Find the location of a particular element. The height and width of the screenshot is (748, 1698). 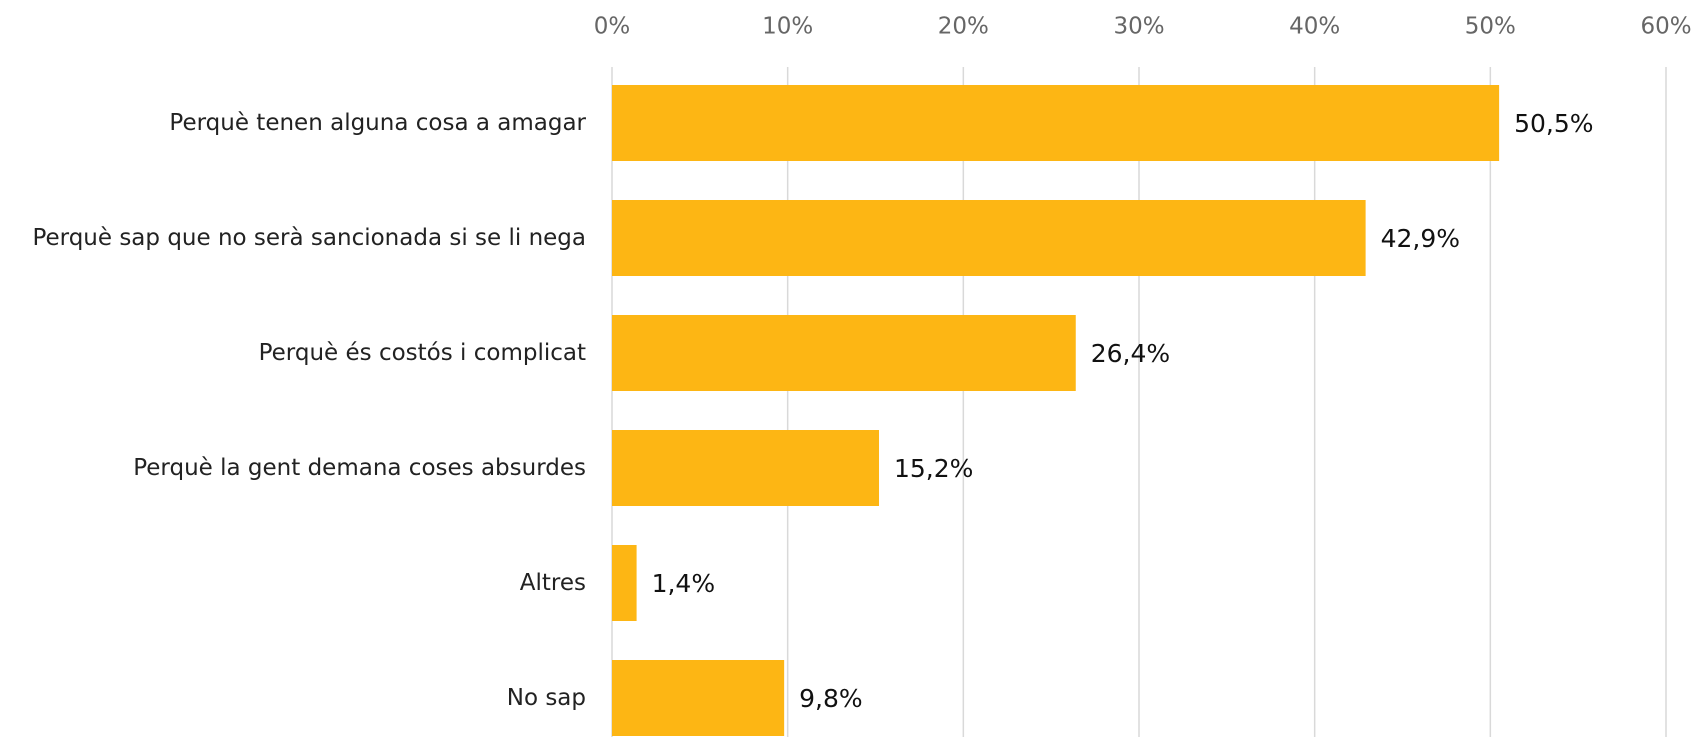

data-label: 9,8% is located at coordinates (831, 698).